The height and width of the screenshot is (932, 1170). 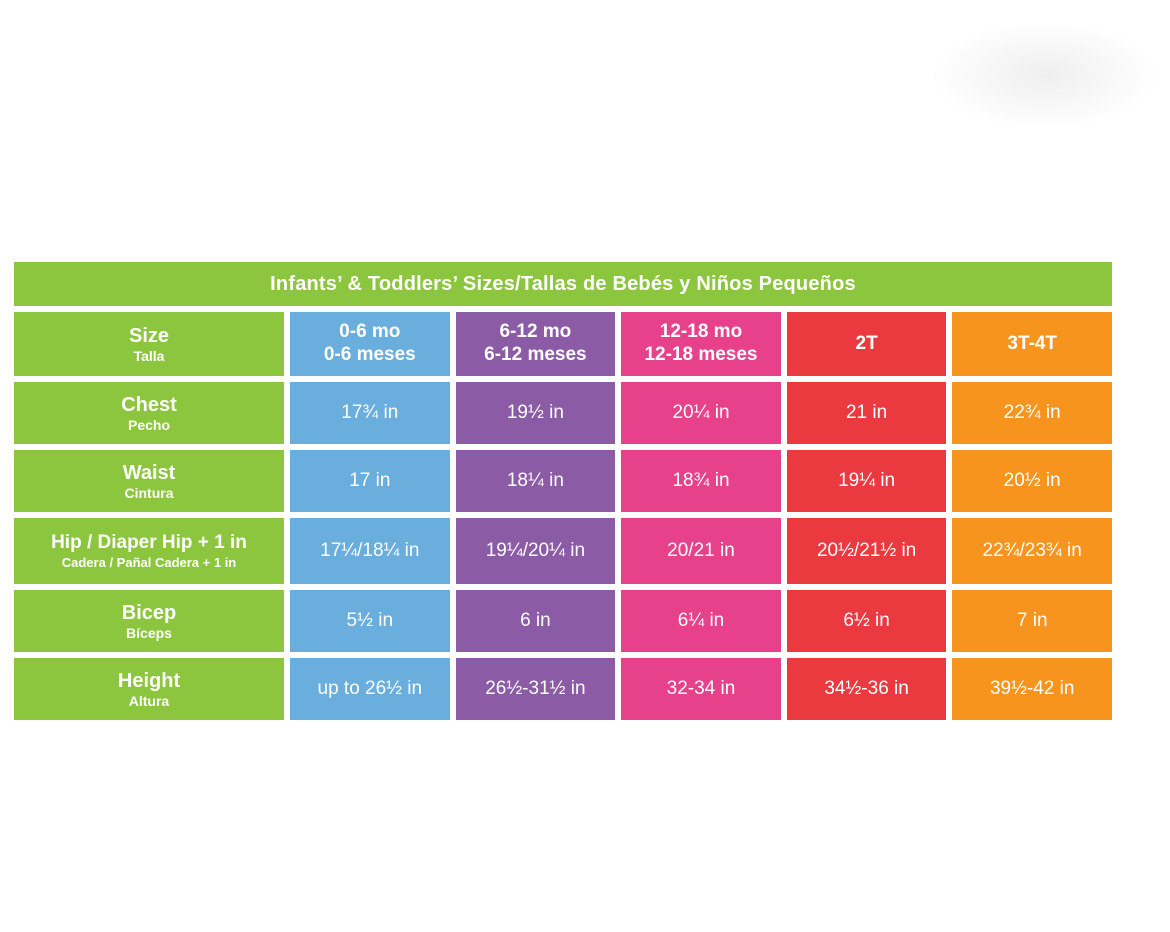 What do you see at coordinates (866, 621) in the screenshot?
I see `value-cell-bicep-2t: 6½ in` at bounding box center [866, 621].